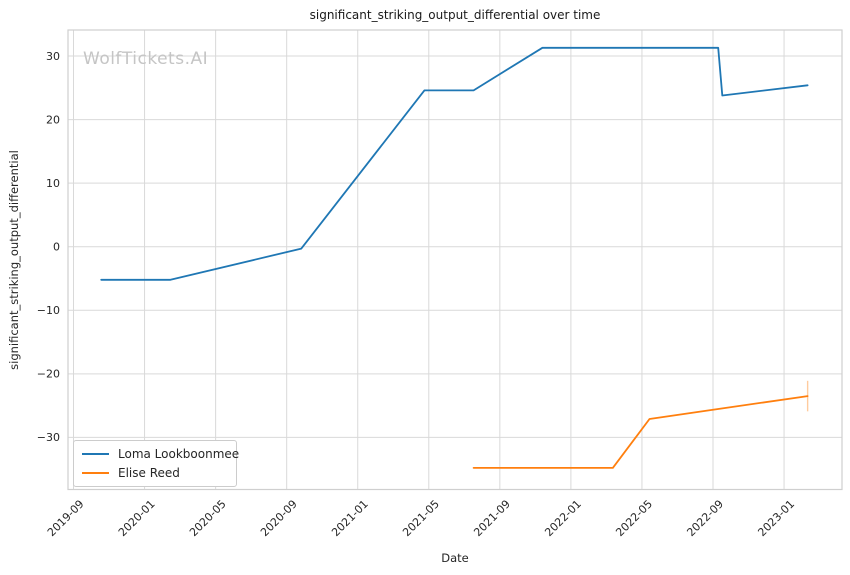 The image size is (850, 575). I want to click on x-tick-label: 2020-01, so click(137, 518).